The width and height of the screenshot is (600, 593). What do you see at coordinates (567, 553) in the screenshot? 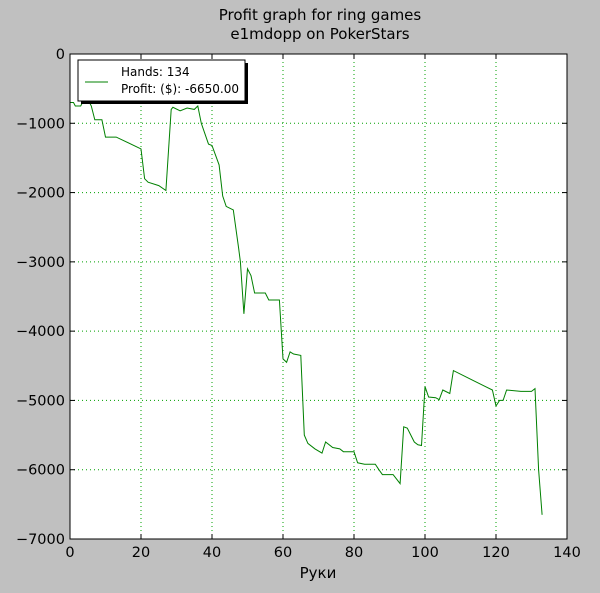
I see `x-tick-label: 140` at bounding box center [567, 553].